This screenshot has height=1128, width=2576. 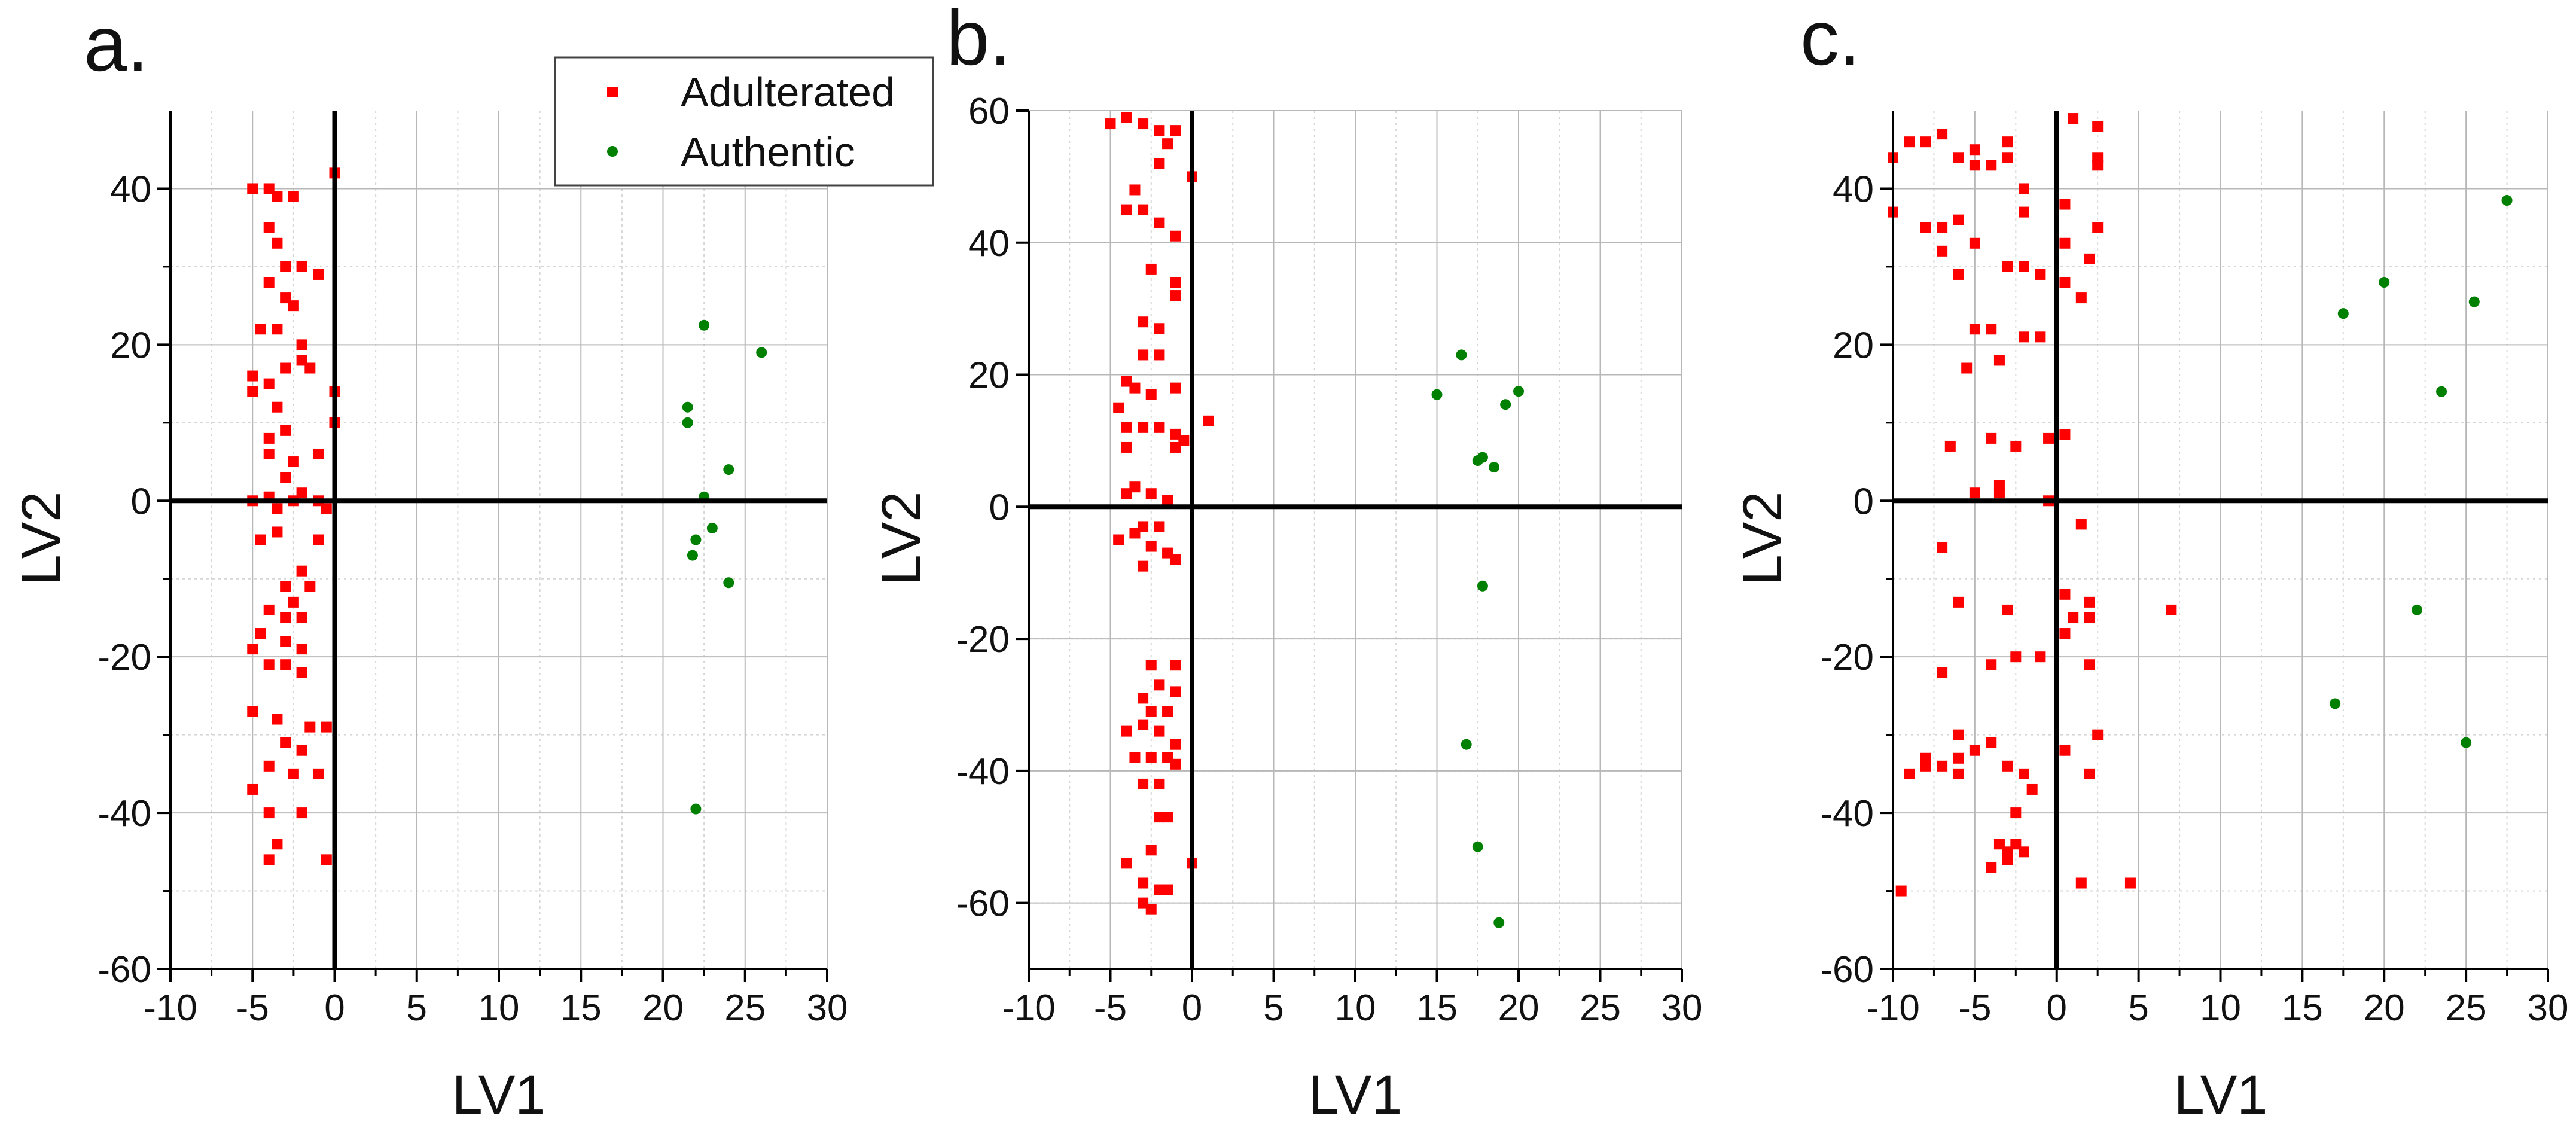 What do you see at coordinates (1315, 520) in the screenshot?
I see `panel-b-marks` at bounding box center [1315, 520].